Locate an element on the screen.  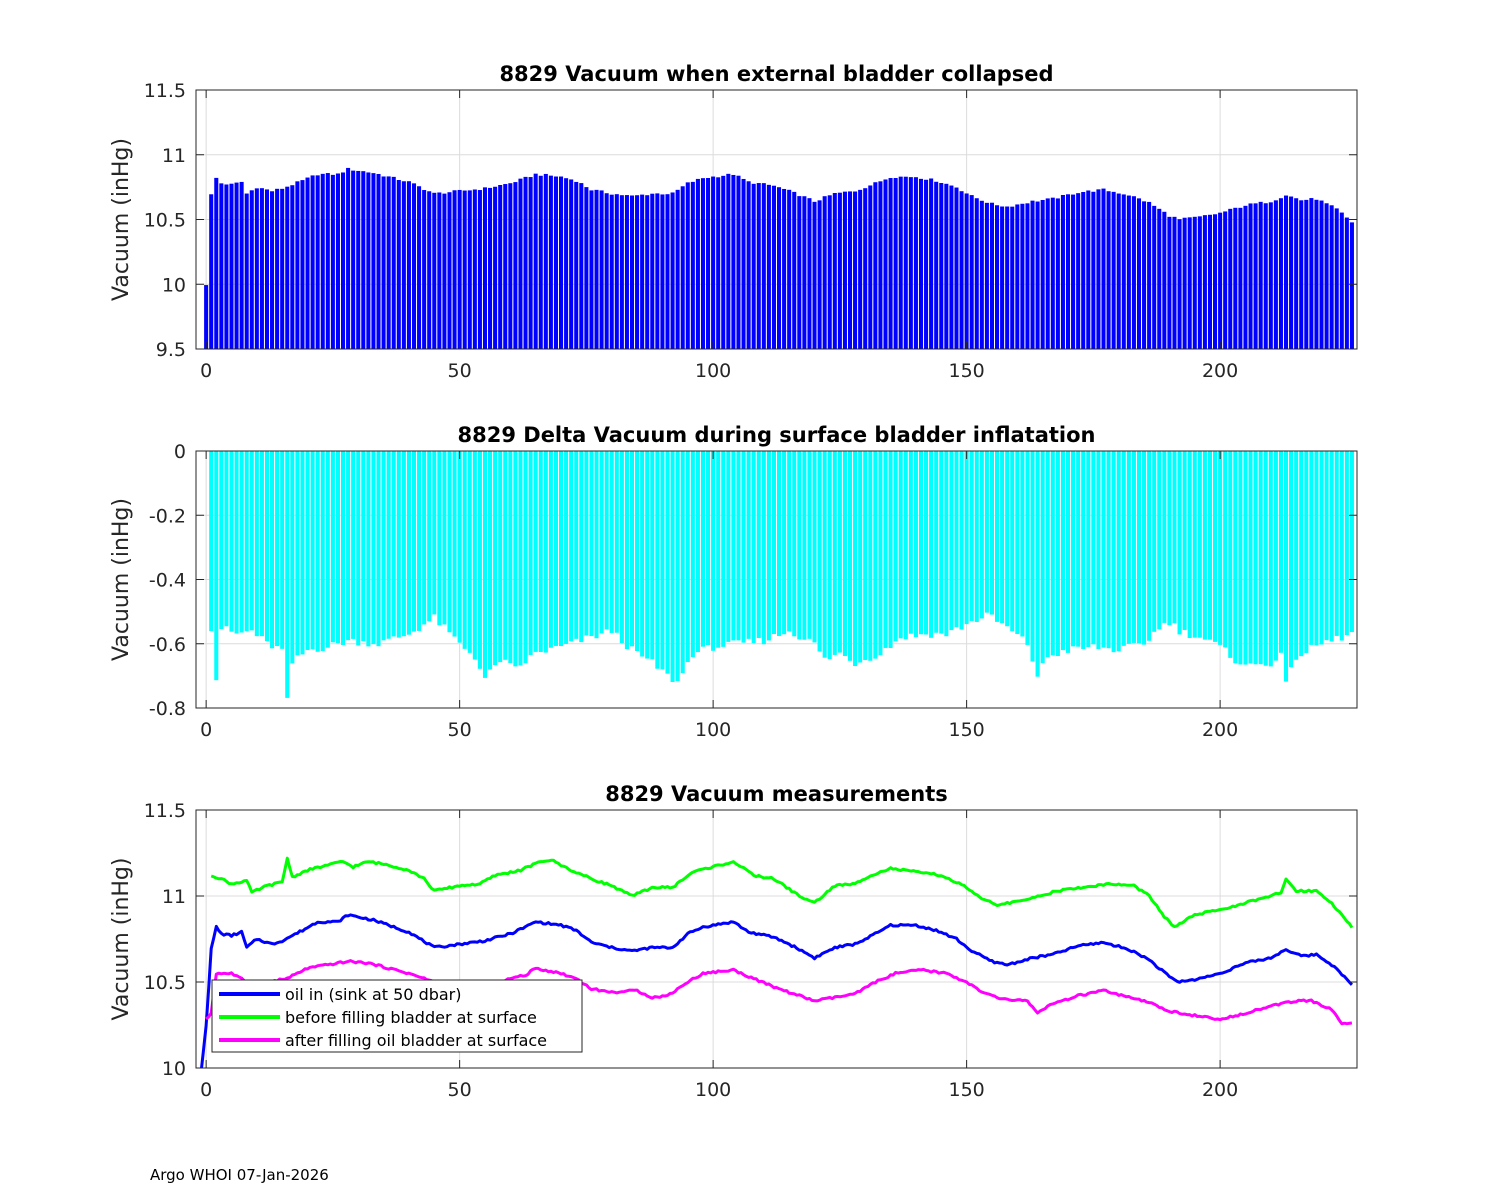
y-axis-label: Vacuum (inHg) is located at coordinates (121, 579).